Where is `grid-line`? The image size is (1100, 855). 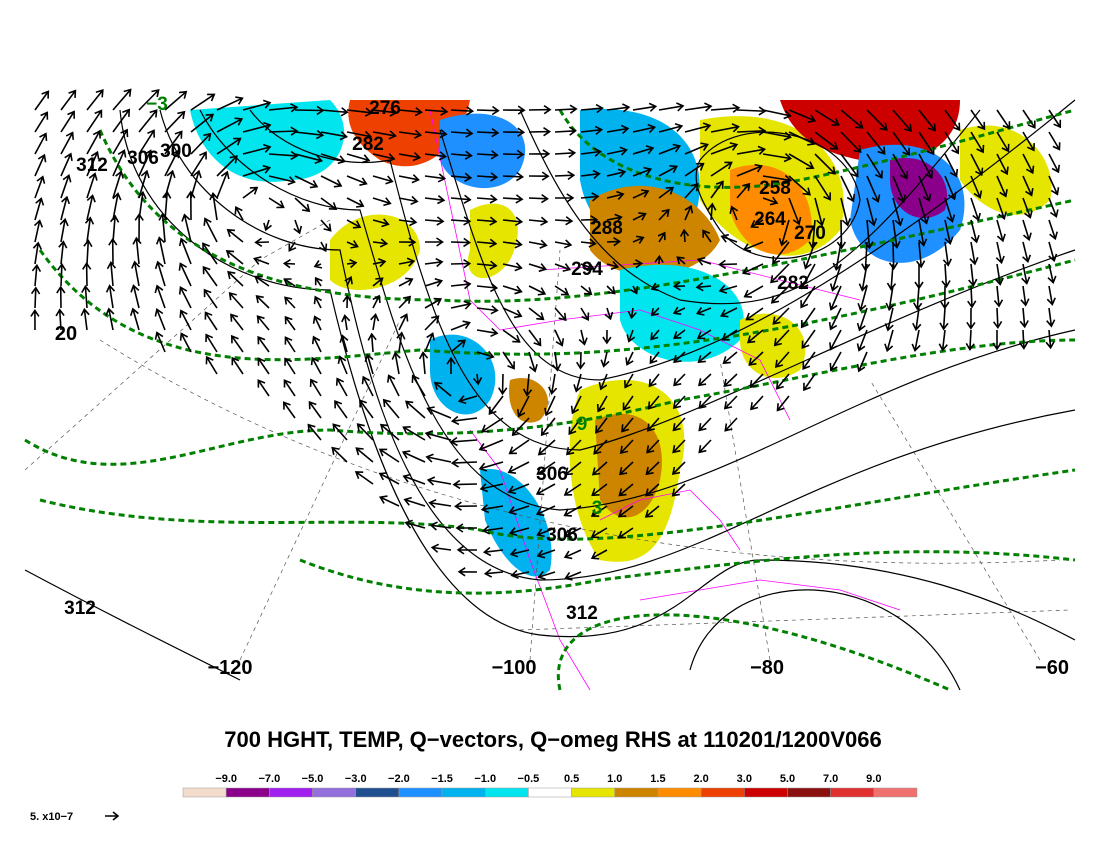
grid-line is located at coordinates (745, 510).